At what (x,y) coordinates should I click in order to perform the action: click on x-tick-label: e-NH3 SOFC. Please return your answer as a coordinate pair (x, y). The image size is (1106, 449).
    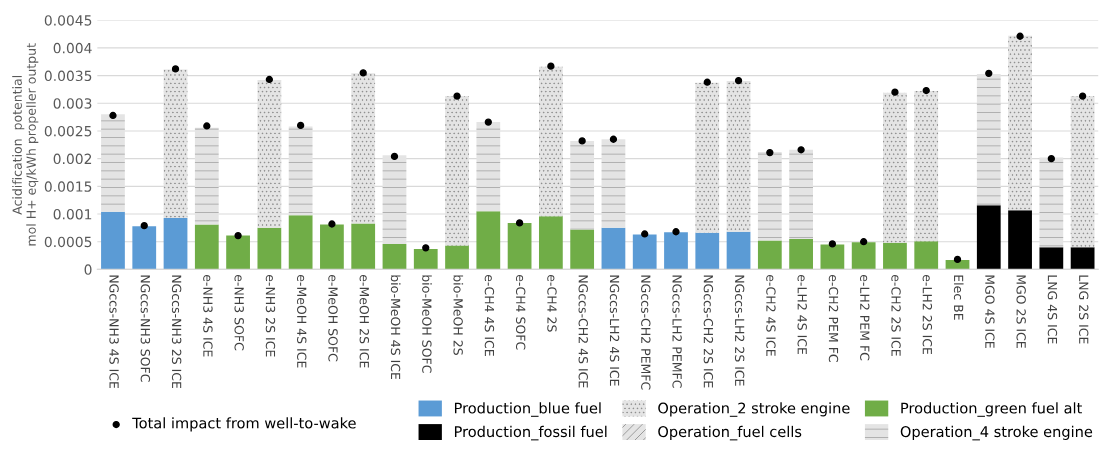
    Looking at the image, I should click on (239, 312).